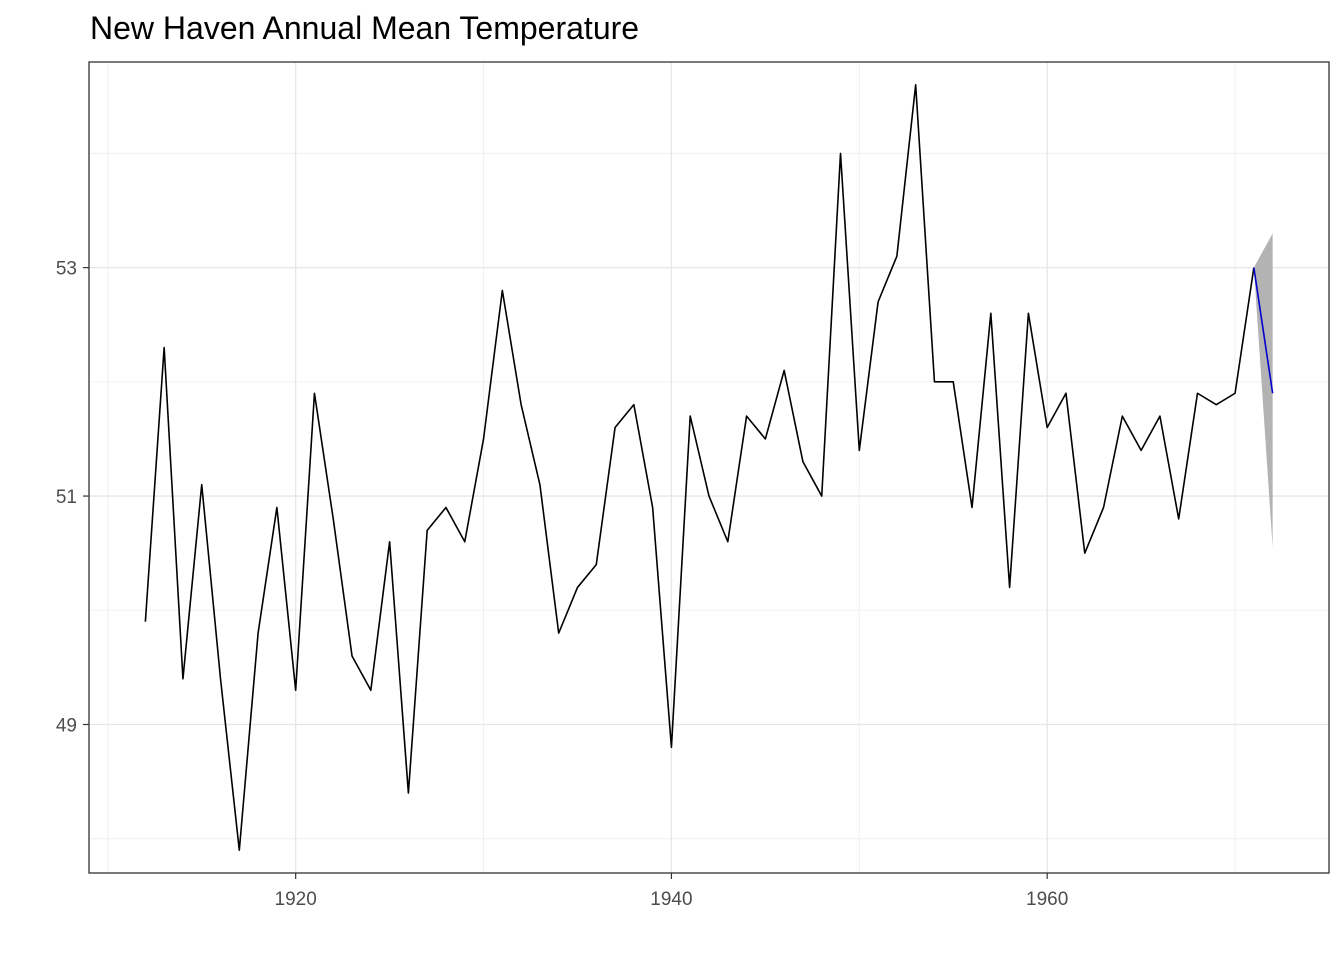  I want to click on x-tick-label: 1920, so click(296, 899).